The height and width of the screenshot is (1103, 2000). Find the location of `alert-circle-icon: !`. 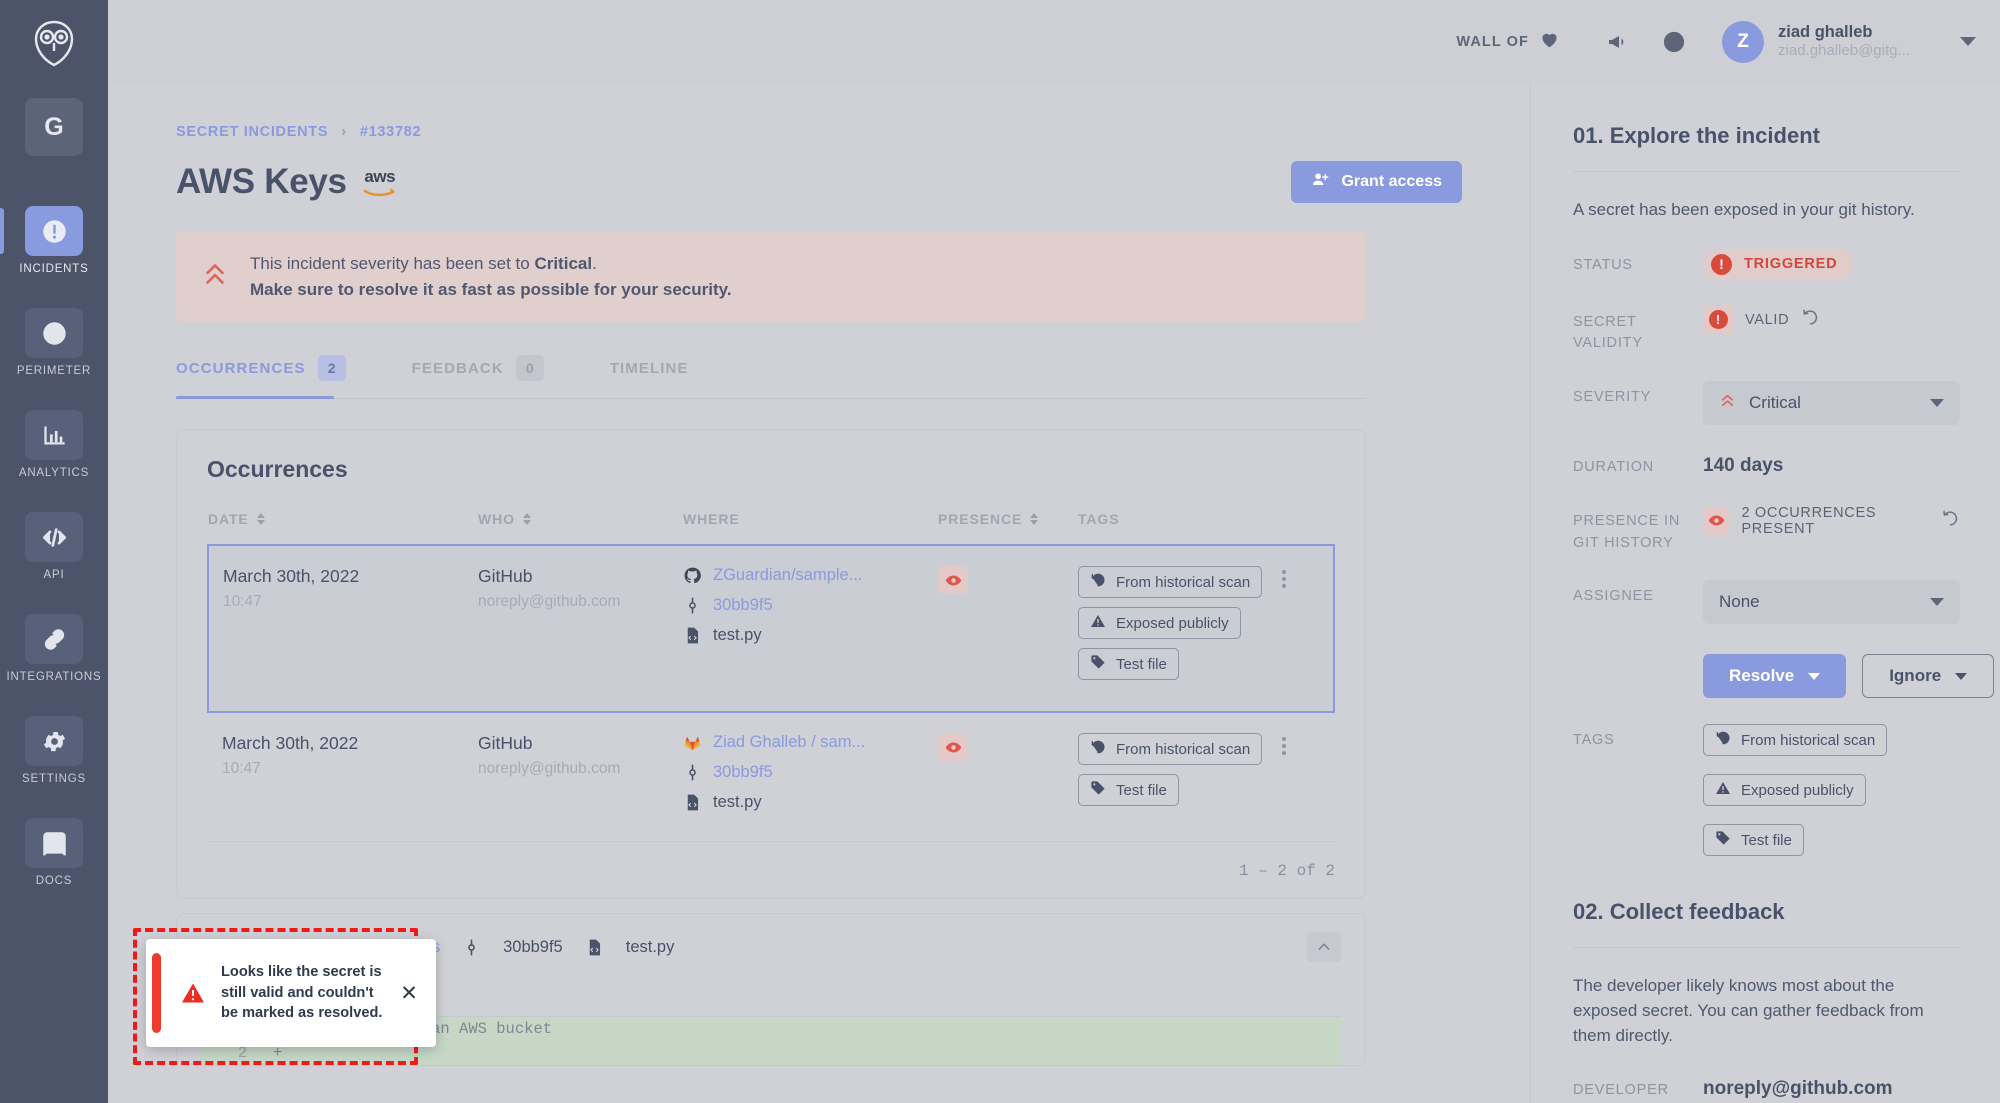

alert-circle-icon: ! is located at coordinates (1718, 319).